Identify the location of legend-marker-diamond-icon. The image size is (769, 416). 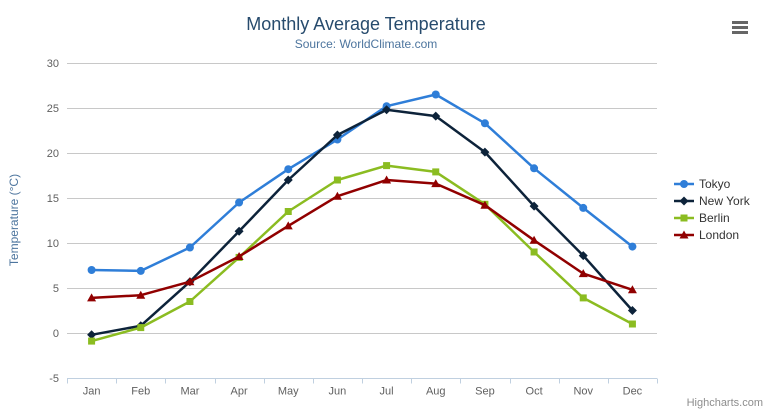
(684, 200).